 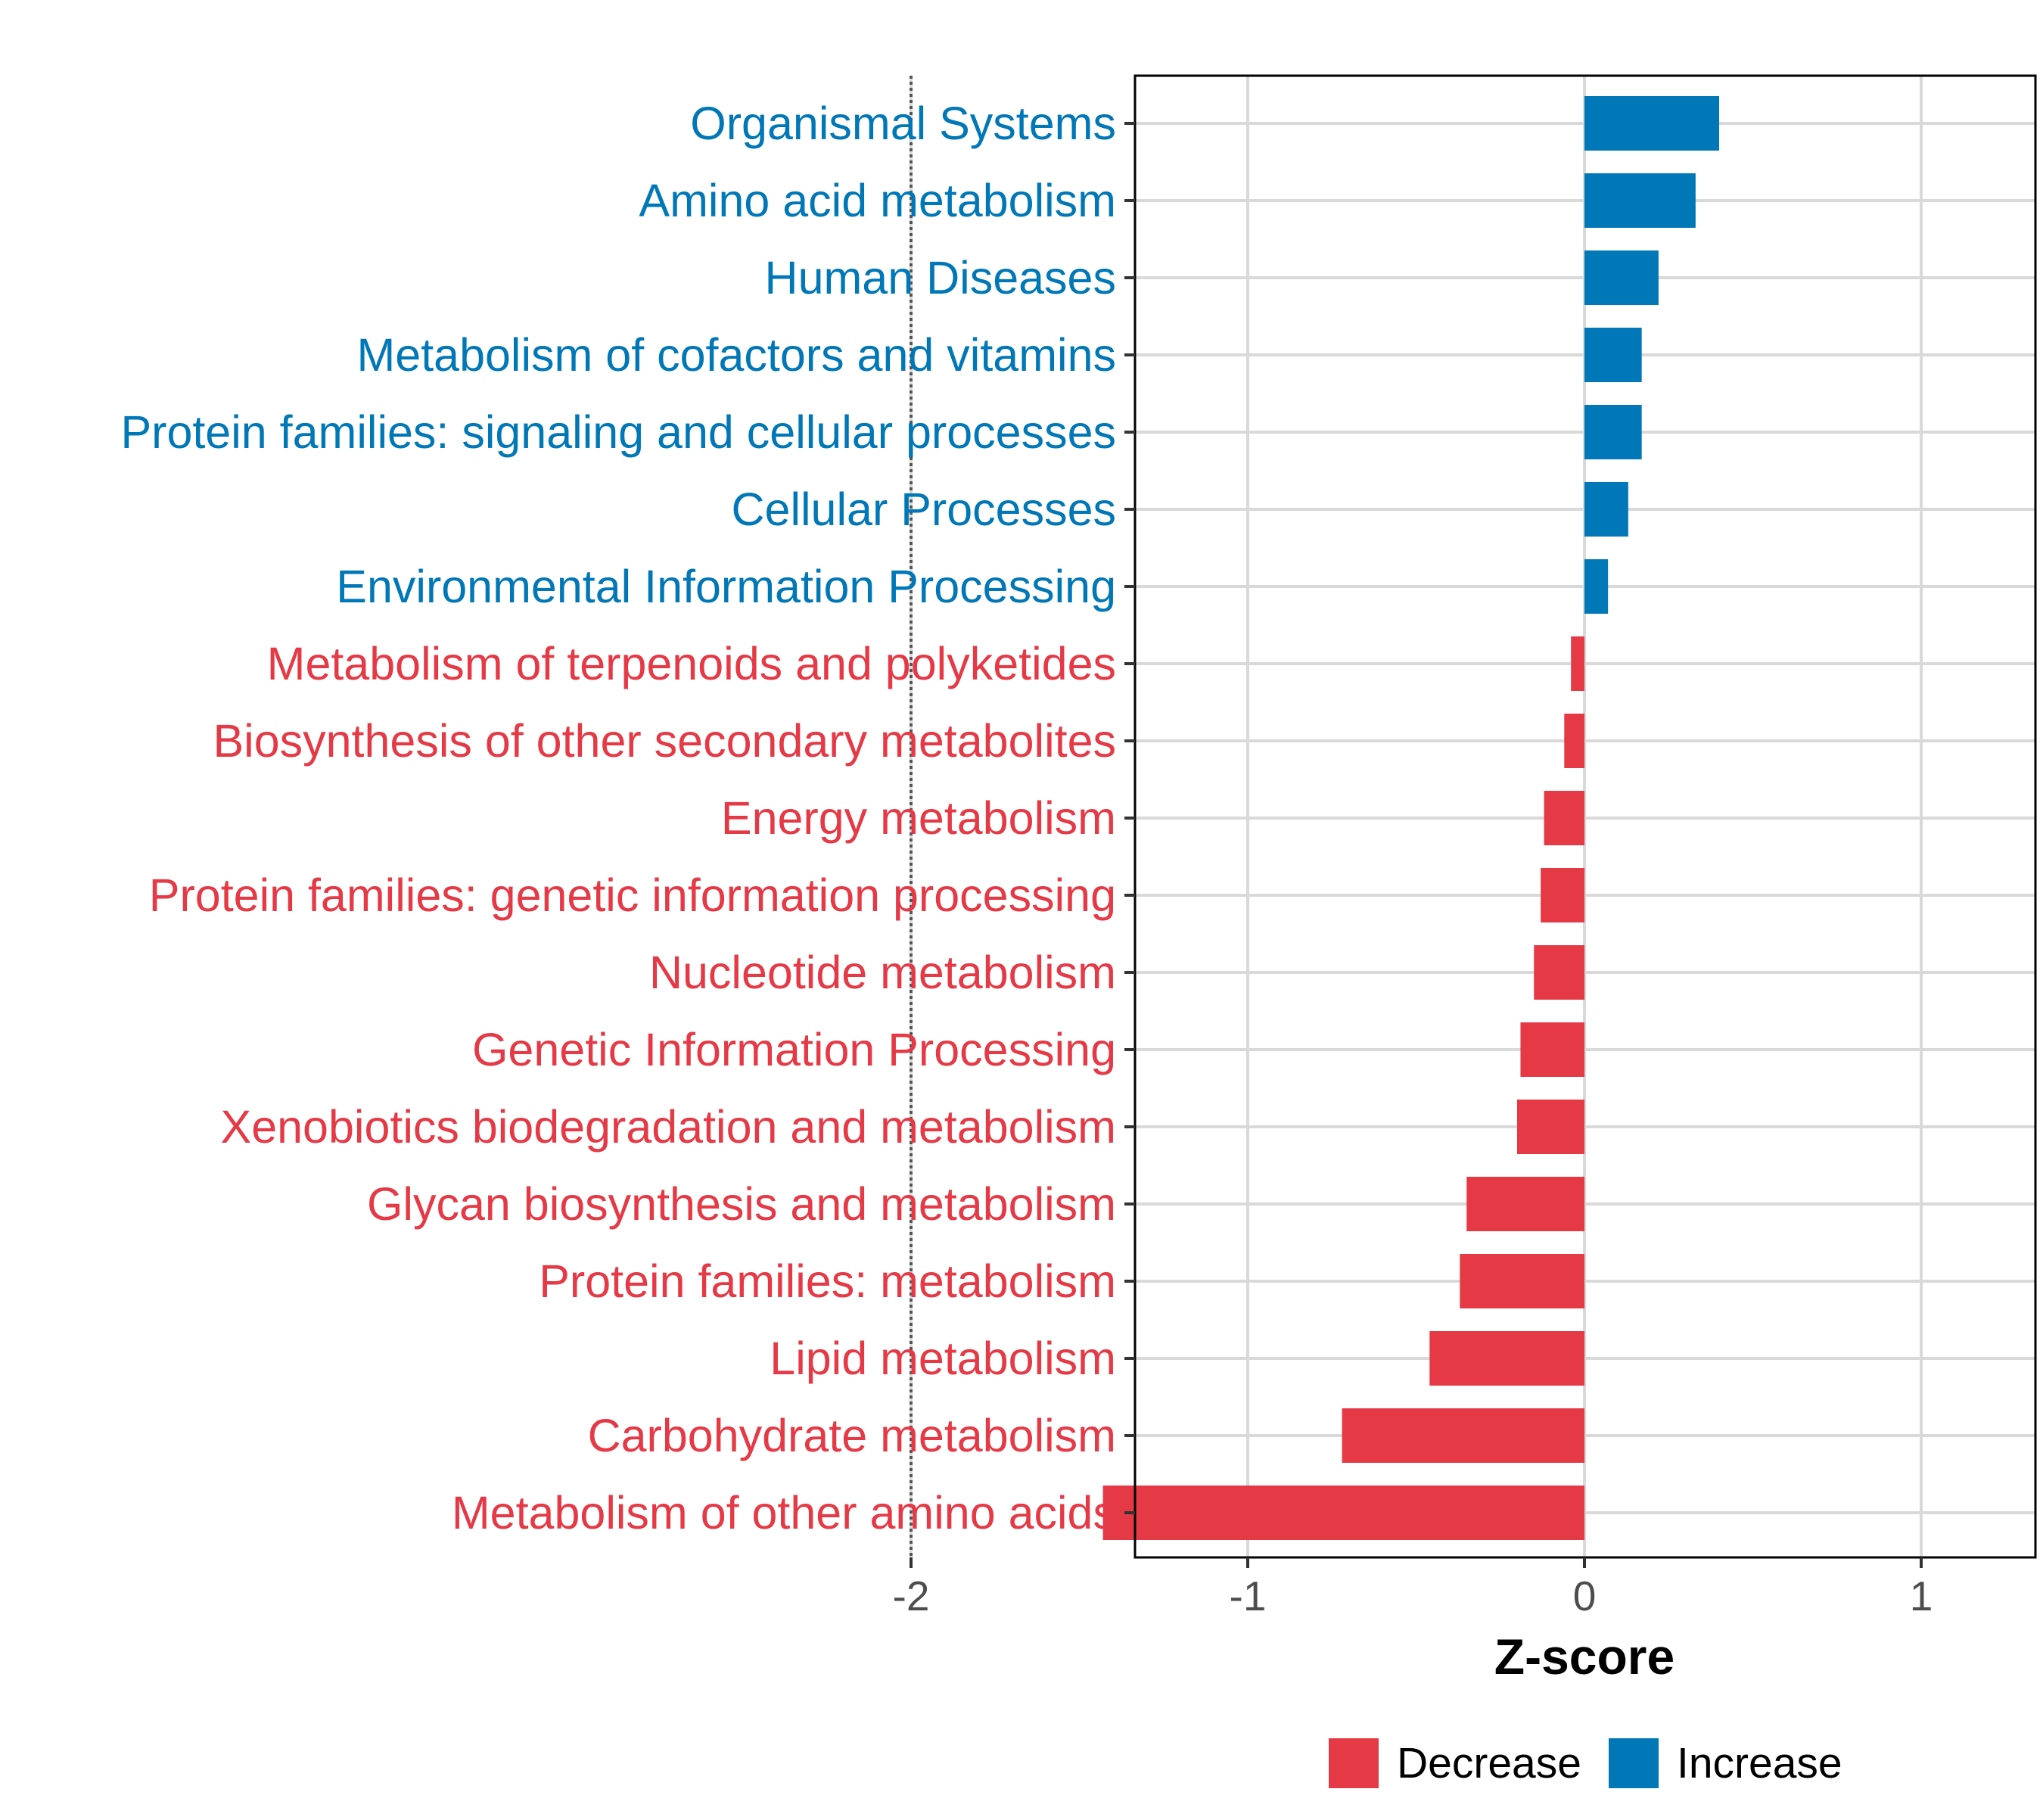 What do you see at coordinates (883, 973) in the screenshot?
I see `category-label: Nucleotide metabolism` at bounding box center [883, 973].